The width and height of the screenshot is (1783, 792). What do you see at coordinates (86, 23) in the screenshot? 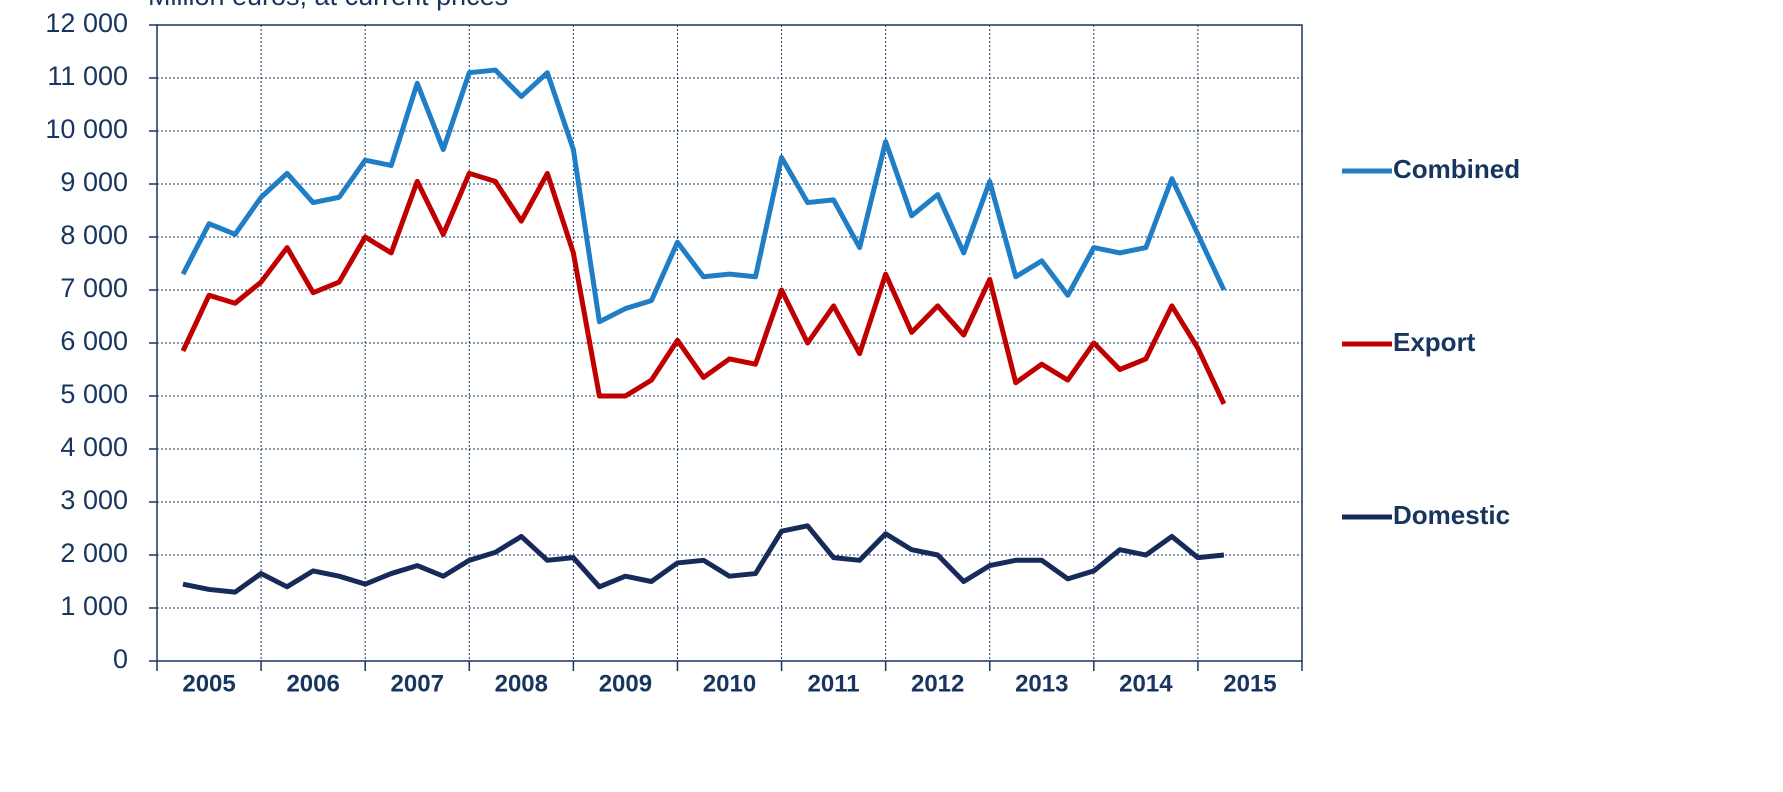
I see `y-tick-label: 12 000` at bounding box center [86, 23].